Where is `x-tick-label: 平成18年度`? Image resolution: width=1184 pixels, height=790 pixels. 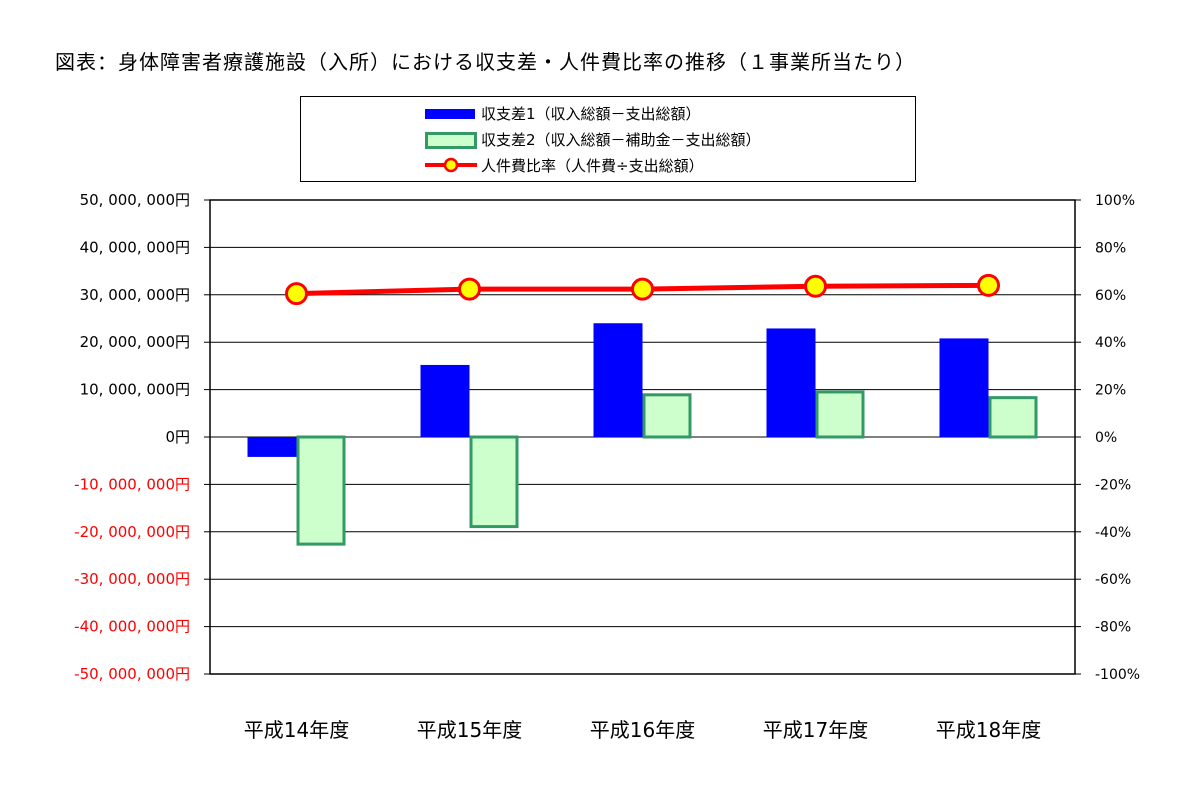 x-tick-label: 平成18年度 is located at coordinates (988, 730).